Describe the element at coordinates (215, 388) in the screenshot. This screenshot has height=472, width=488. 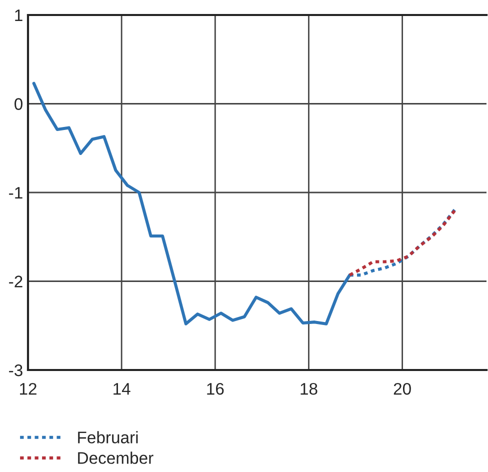
I see `x-tick-label: 16` at that location.